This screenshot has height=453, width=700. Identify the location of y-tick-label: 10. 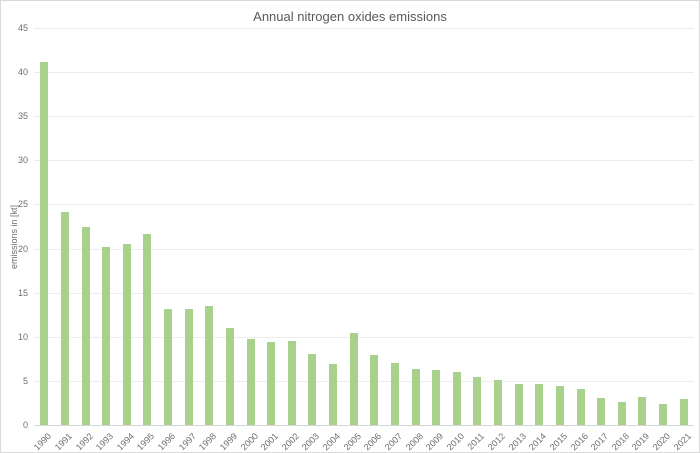
(22, 337).